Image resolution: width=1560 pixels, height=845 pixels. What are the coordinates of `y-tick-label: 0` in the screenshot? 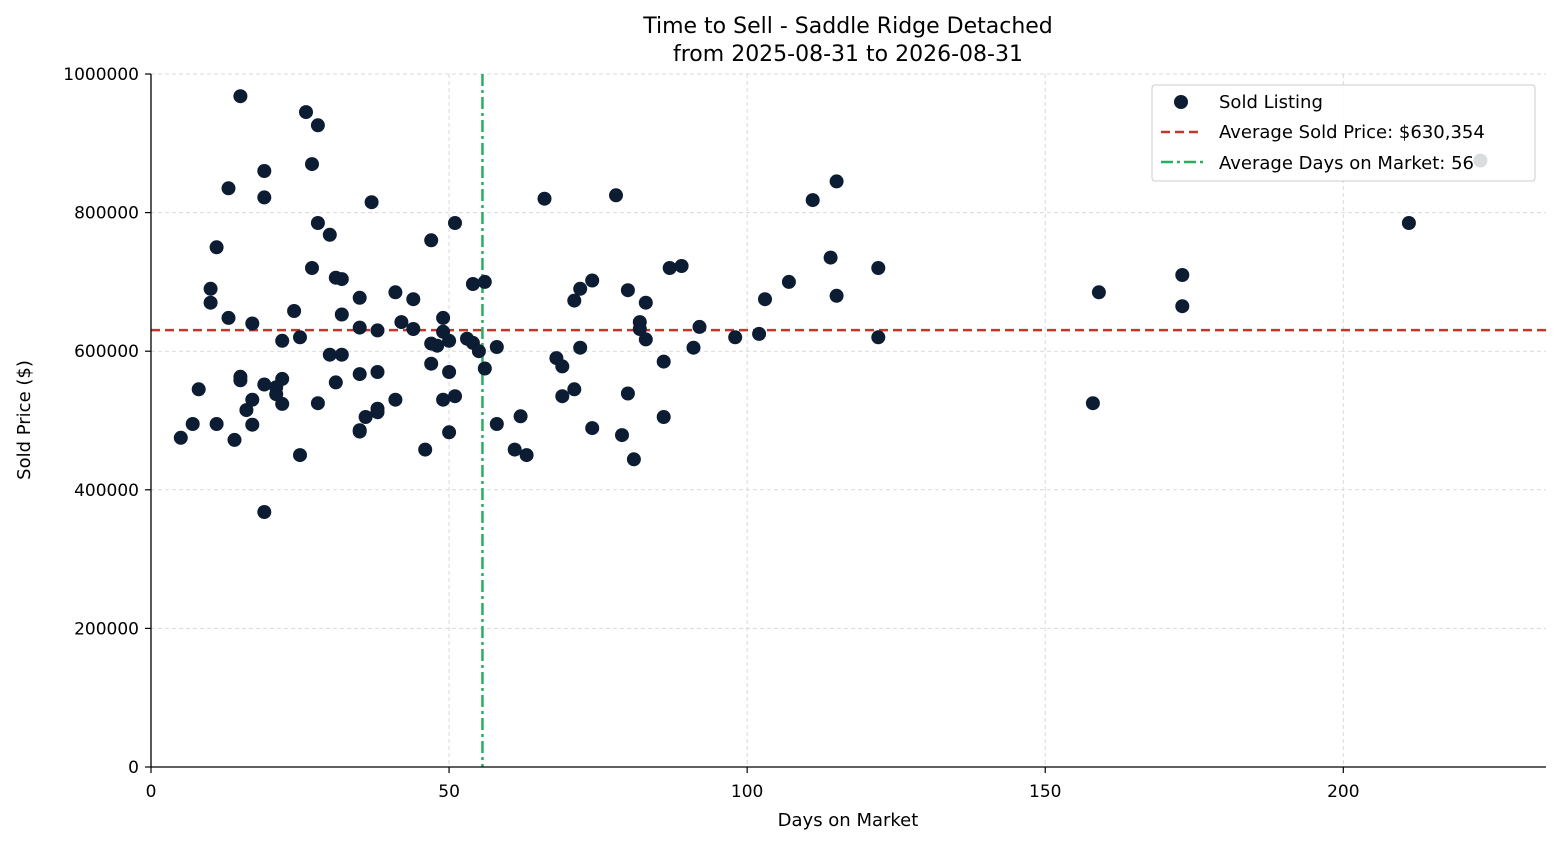 It's located at (133, 768).